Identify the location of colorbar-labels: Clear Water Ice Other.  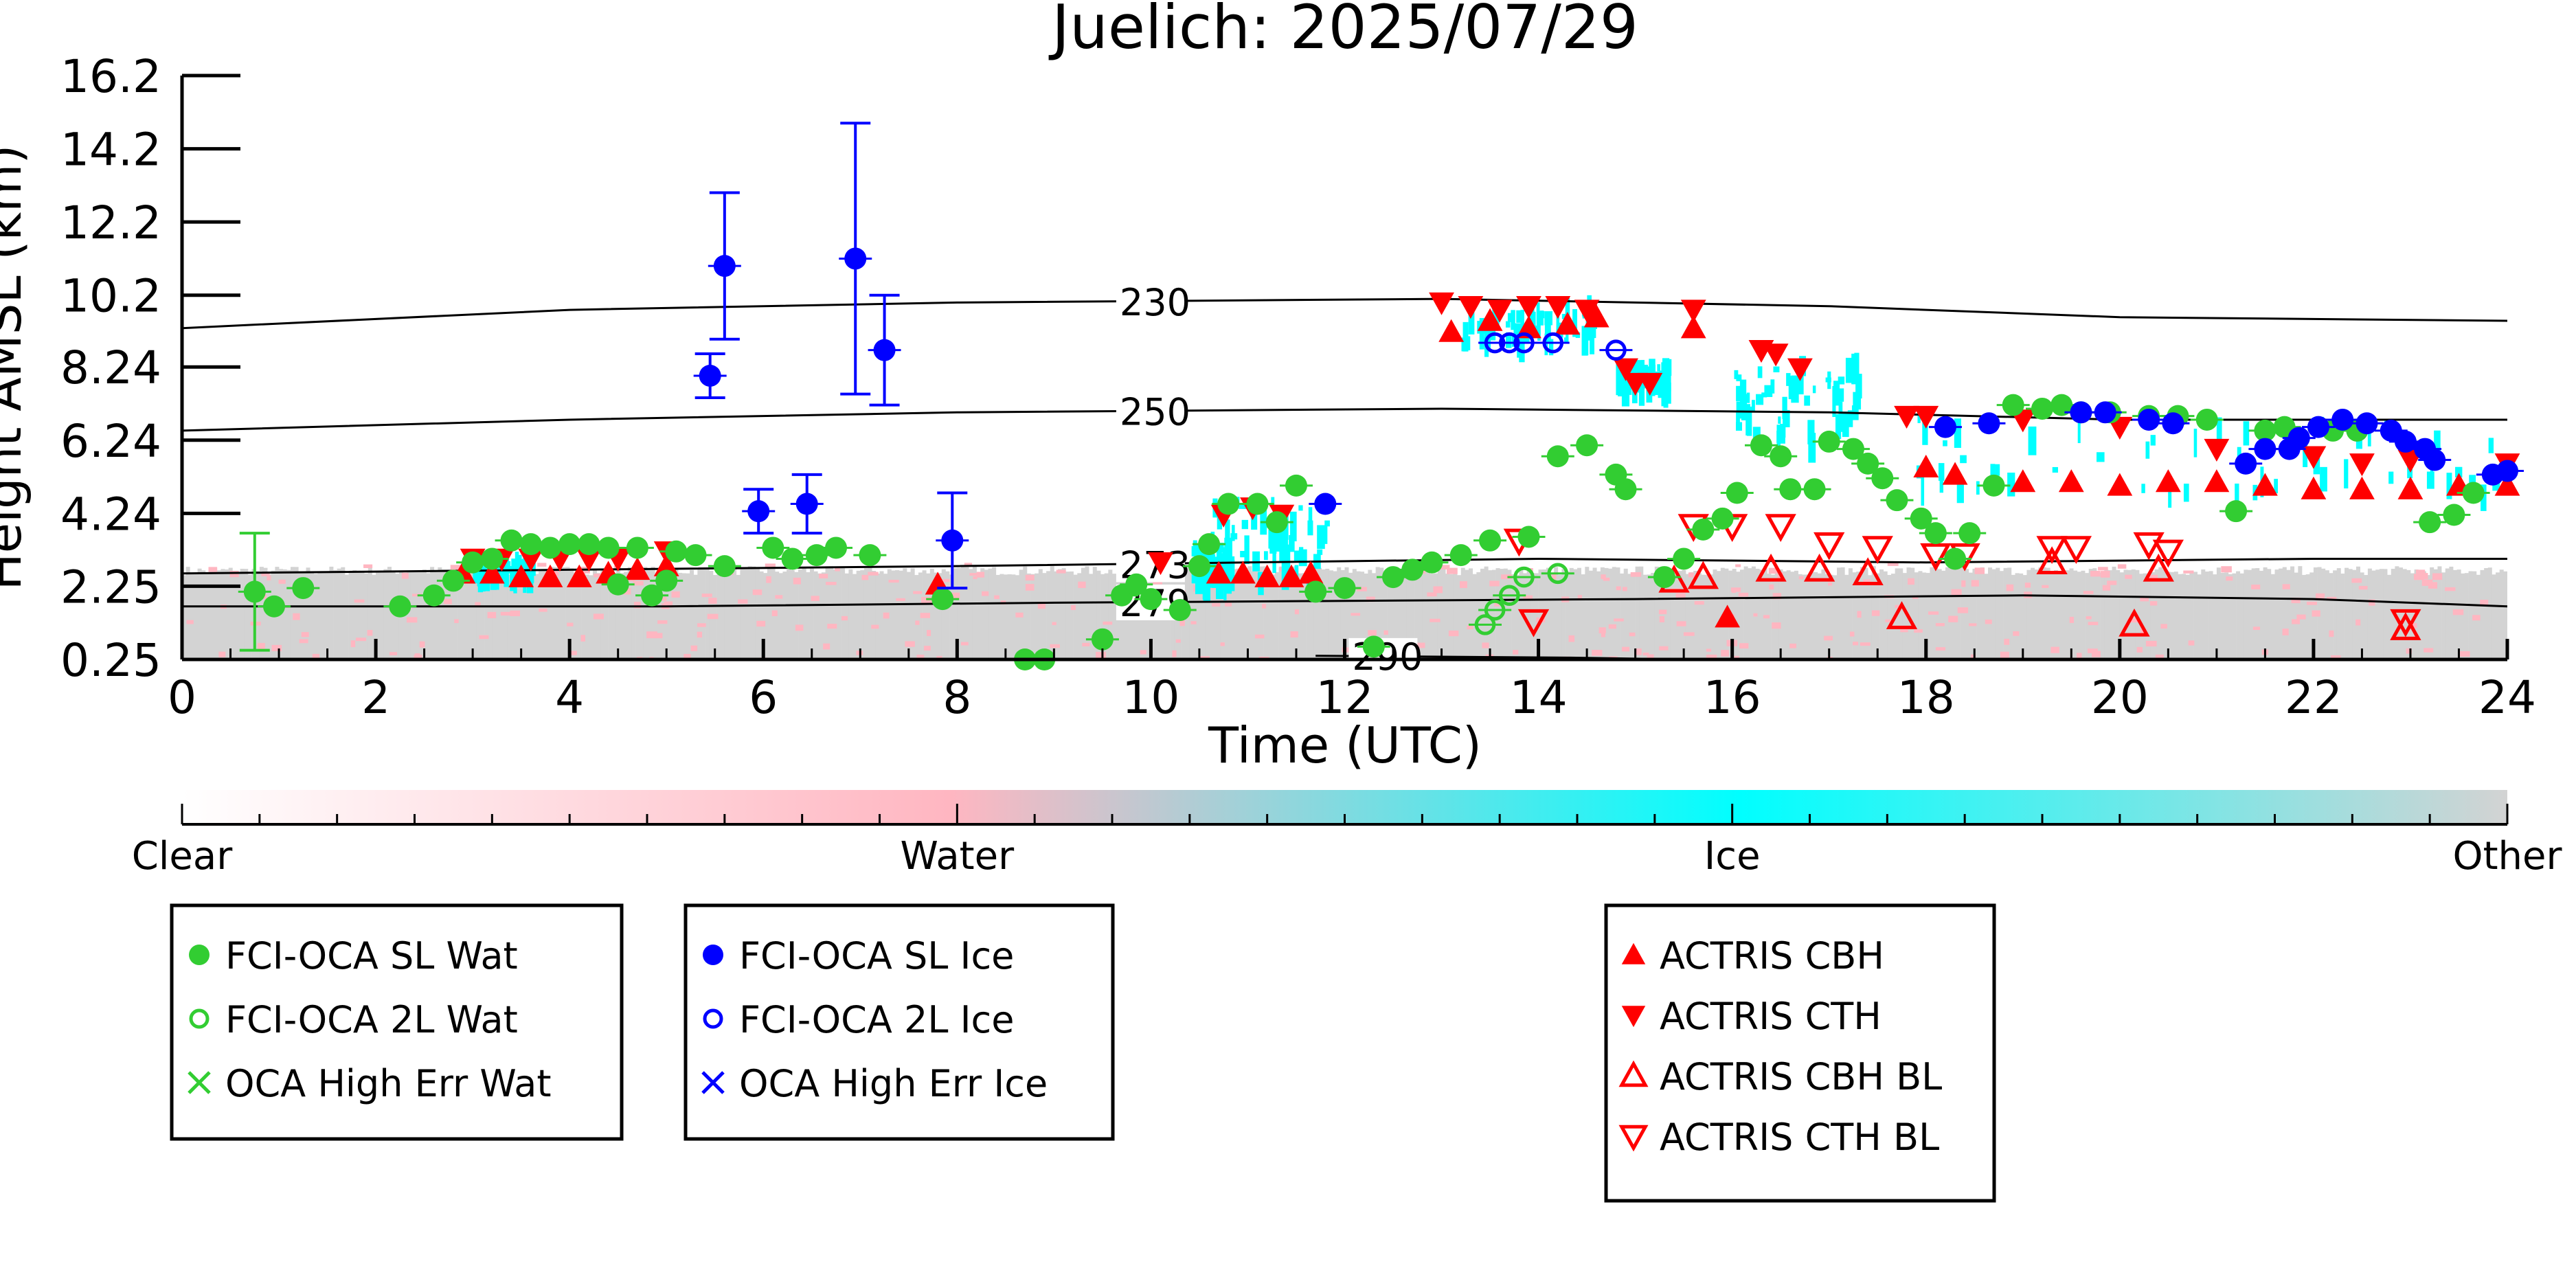
(1347, 856).